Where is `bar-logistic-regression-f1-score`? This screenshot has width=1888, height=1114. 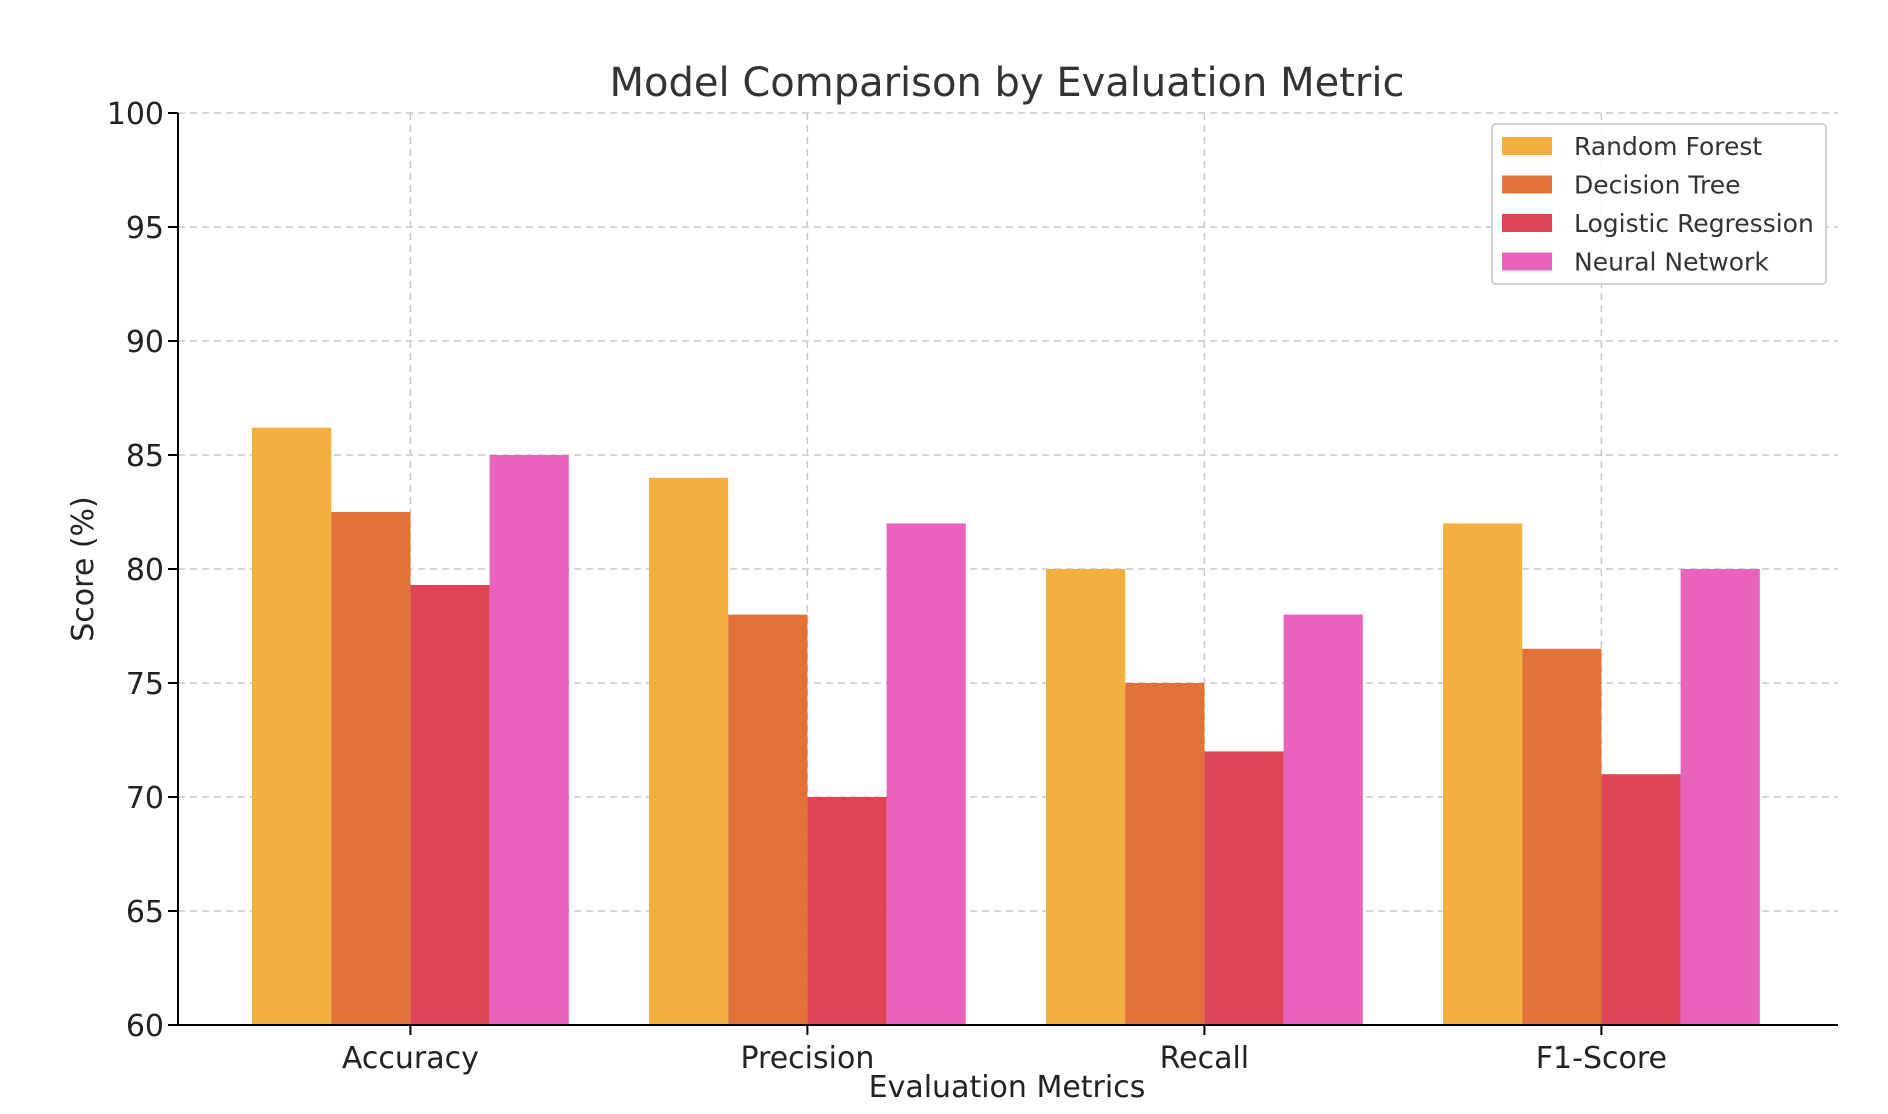 bar-logistic-regression-f1-score is located at coordinates (1641, 899).